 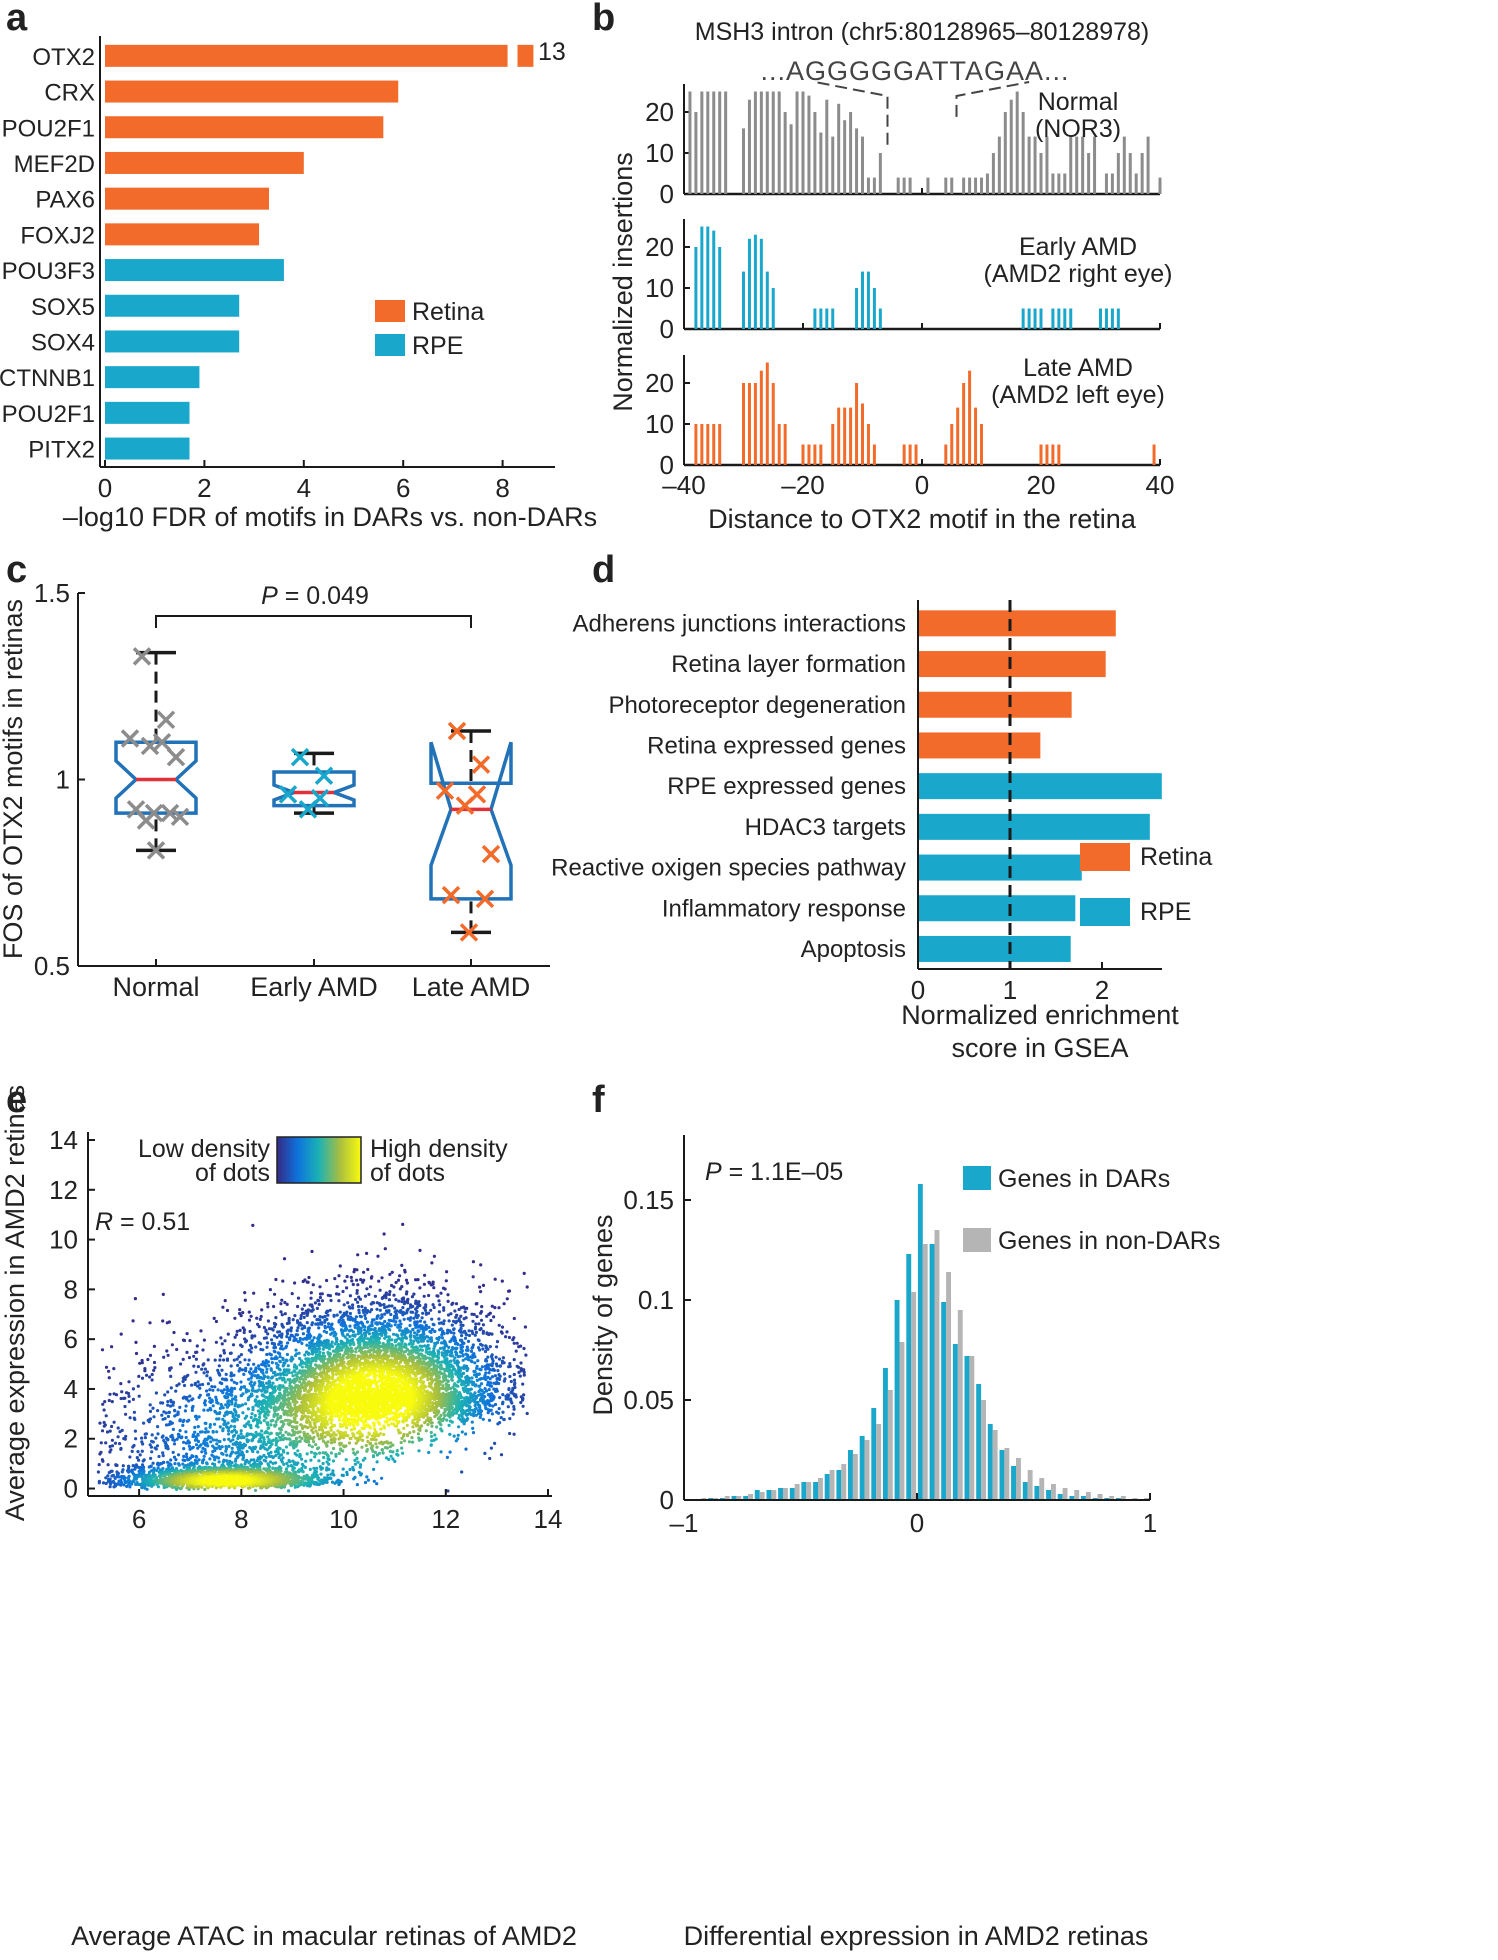 What do you see at coordinates (176, 757) in the screenshot?
I see `data-point-stroke` at bounding box center [176, 757].